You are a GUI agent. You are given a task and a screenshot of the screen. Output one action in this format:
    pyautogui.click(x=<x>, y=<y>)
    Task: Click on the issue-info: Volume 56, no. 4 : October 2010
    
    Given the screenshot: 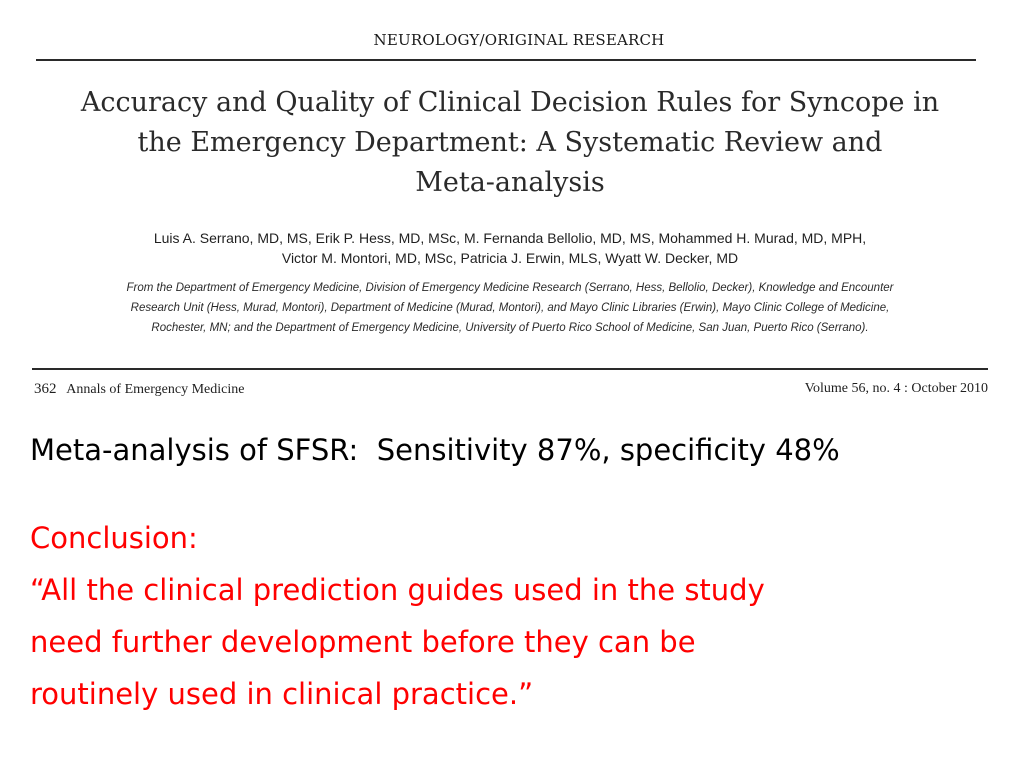 What is the action you would take?
    pyautogui.click(x=896, y=388)
    